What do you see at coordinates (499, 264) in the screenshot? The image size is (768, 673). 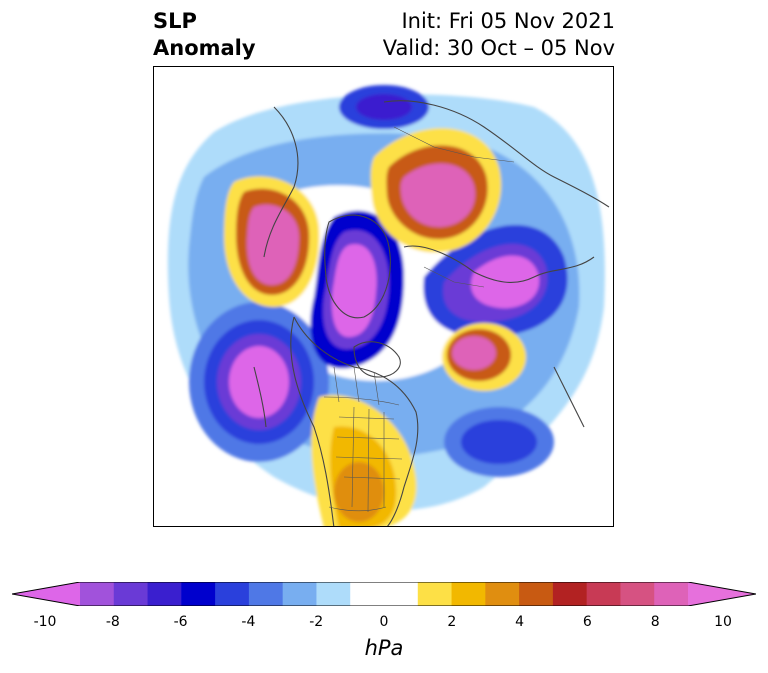 I see `coastline-europe` at bounding box center [499, 264].